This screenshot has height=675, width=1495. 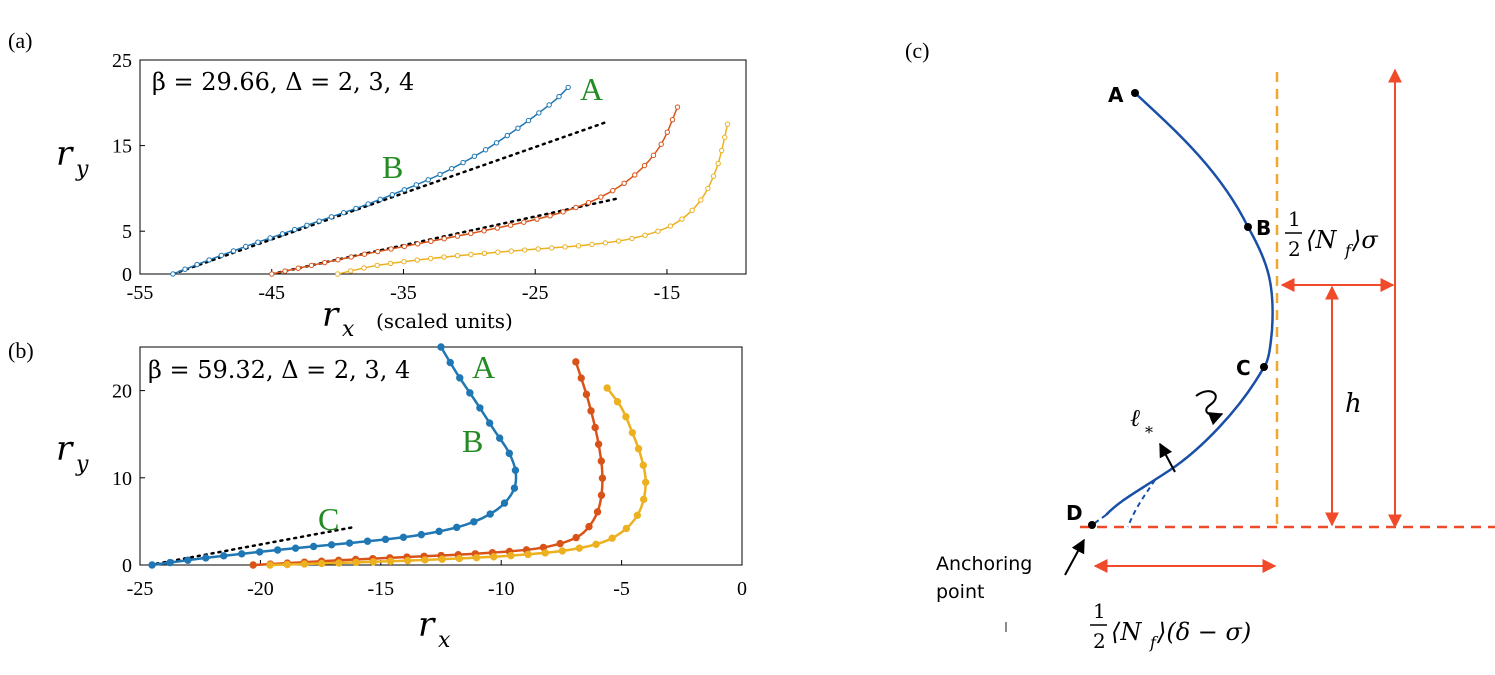 What do you see at coordinates (1203, 632) in the screenshot?
I see `bottom-expr-tail: ⟩(δ − σ)` at bounding box center [1203, 632].